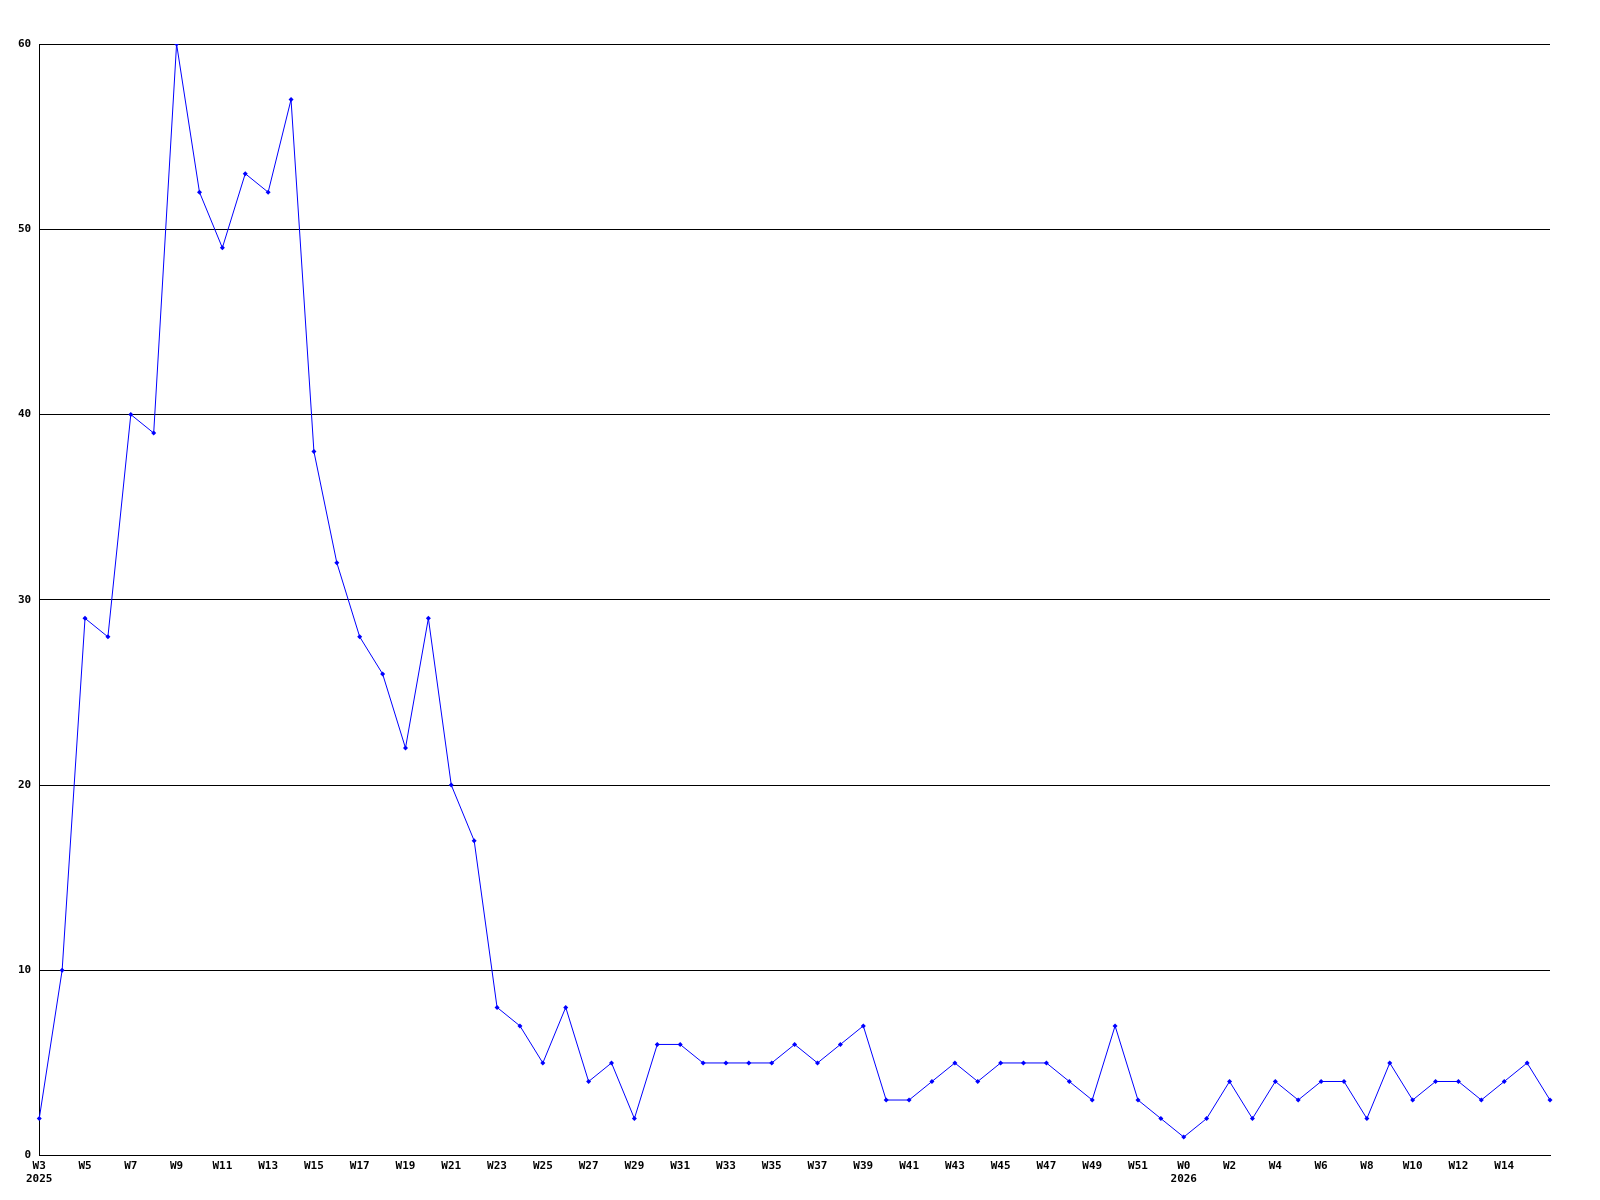  What do you see at coordinates (1000, 1166) in the screenshot?
I see `x-tick-label: W45` at bounding box center [1000, 1166].